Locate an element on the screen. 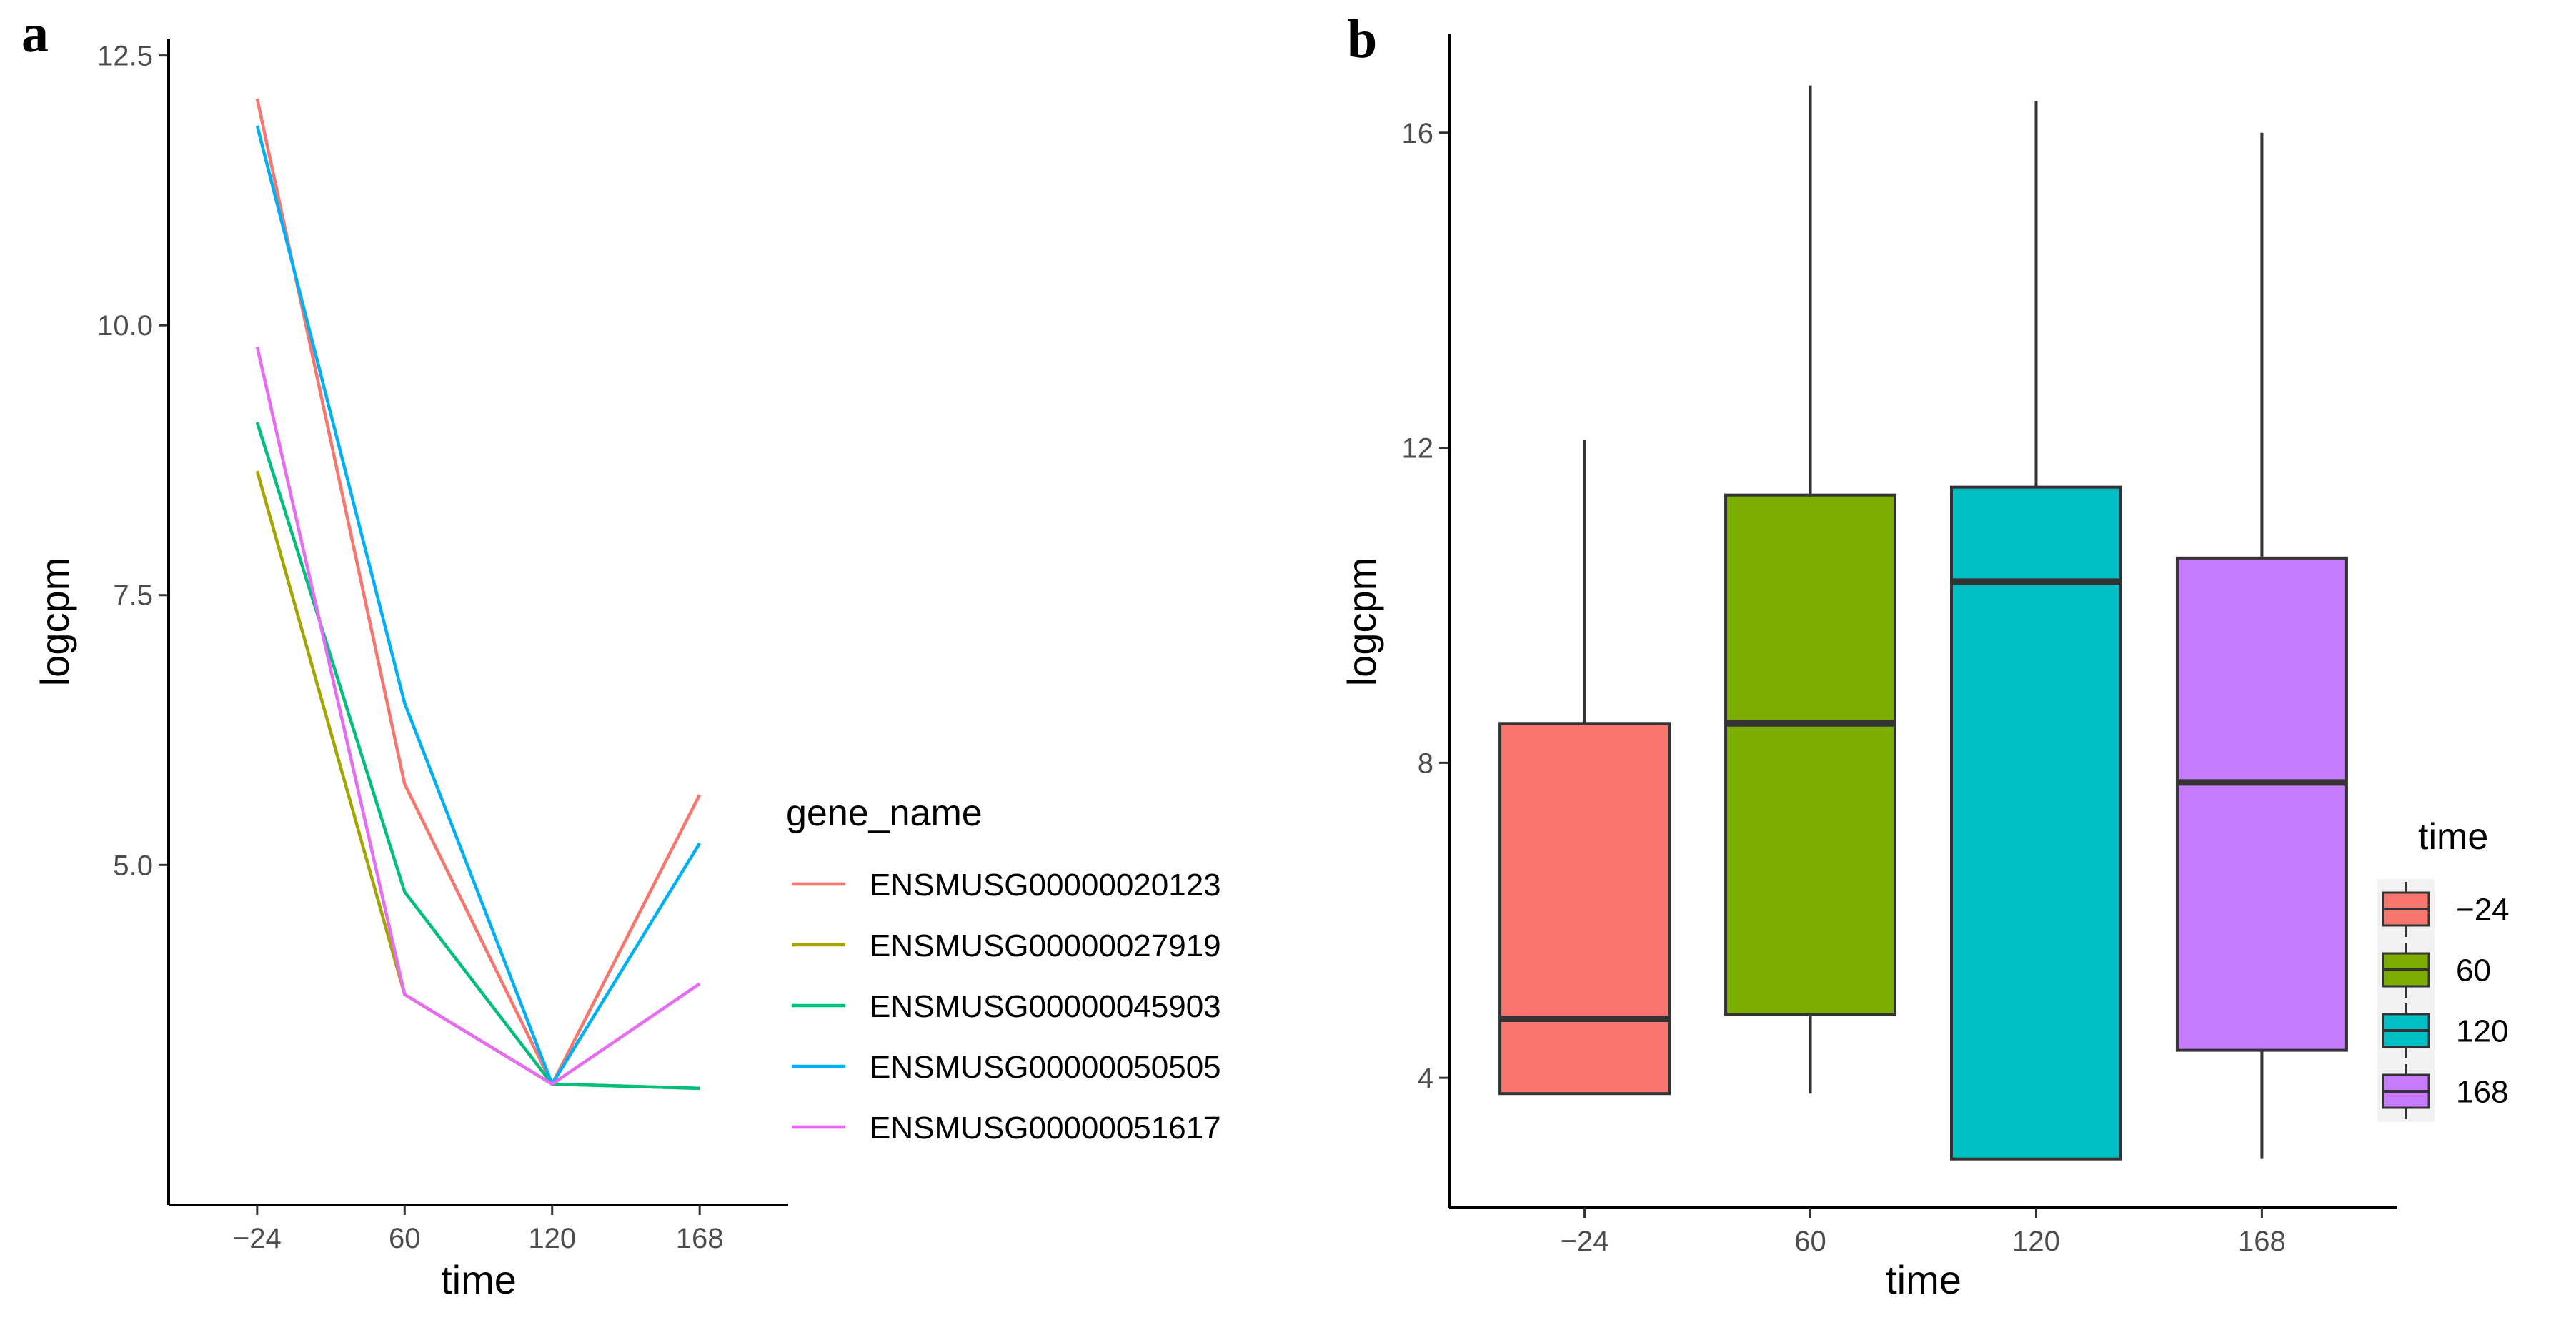  b-legend-item-3: 120 is located at coordinates (2442, 1031).